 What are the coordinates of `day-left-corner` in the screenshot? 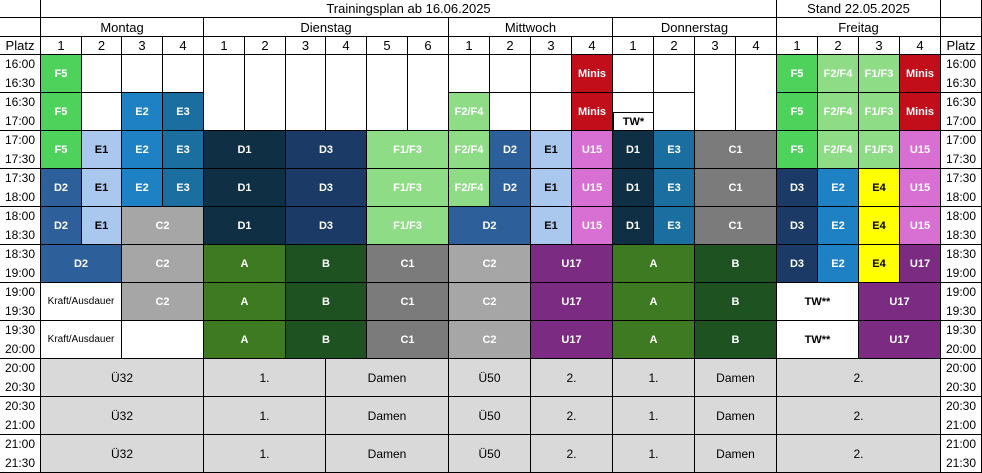 It's located at (20, 27).